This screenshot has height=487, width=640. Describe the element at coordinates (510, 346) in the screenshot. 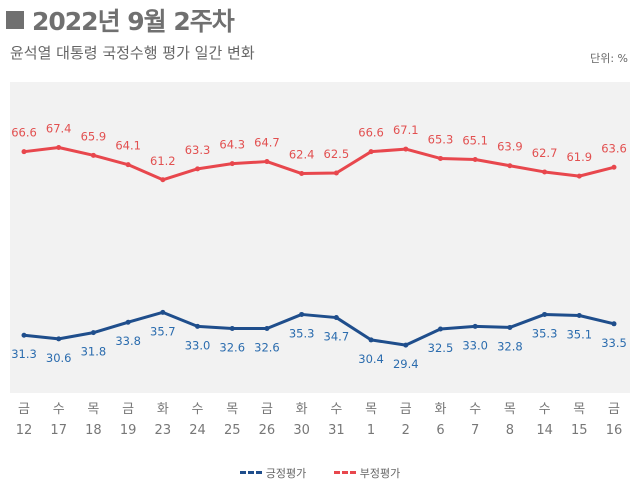

I see `data-label: 32.8` at that location.